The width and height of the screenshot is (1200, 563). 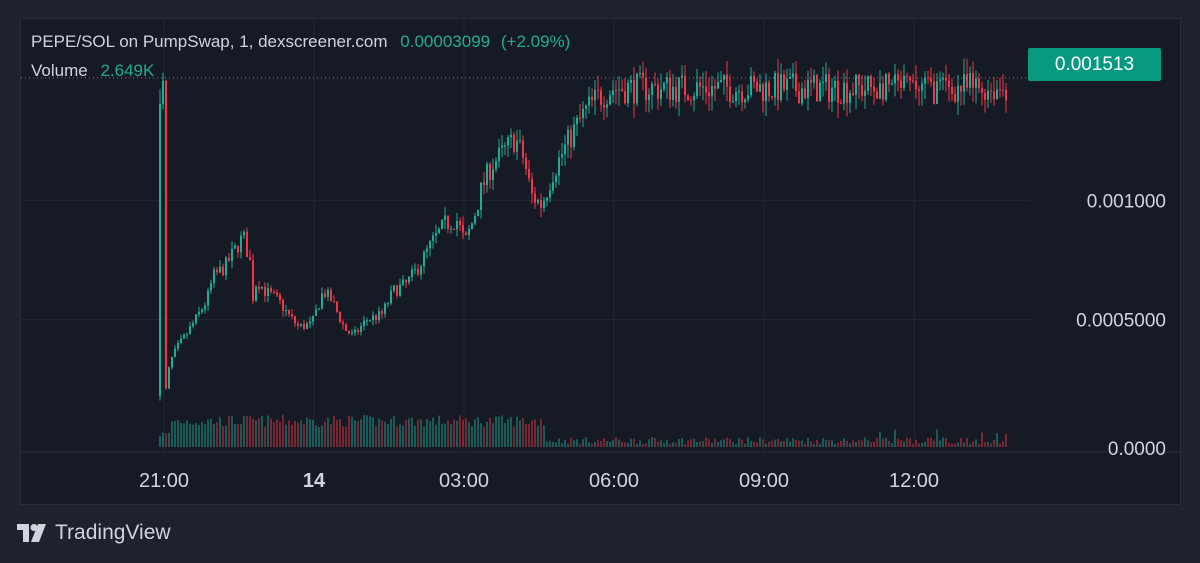 What do you see at coordinates (32, 533) in the screenshot?
I see `tradingview-logo-icon` at bounding box center [32, 533].